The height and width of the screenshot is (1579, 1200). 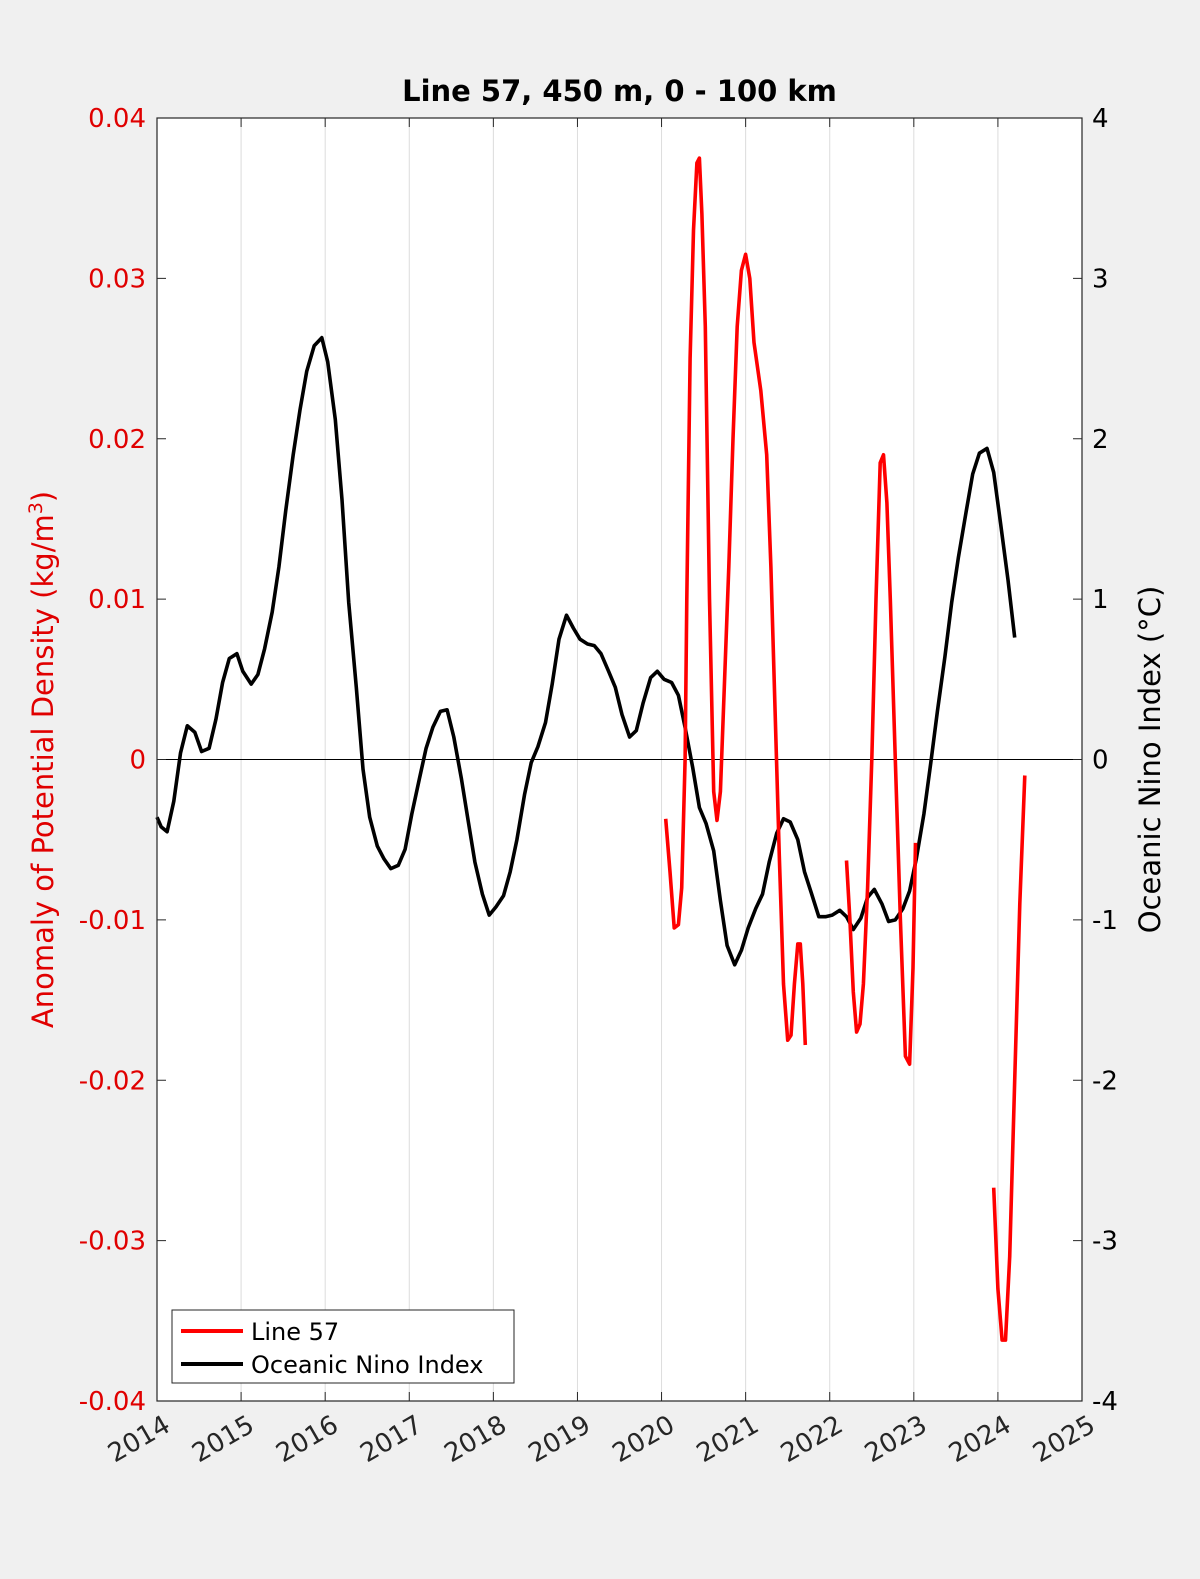 What do you see at coordinates (137, 761) in the screenshot?
I see `y-left-tick-label: 0` at bounding box center [137, 761].